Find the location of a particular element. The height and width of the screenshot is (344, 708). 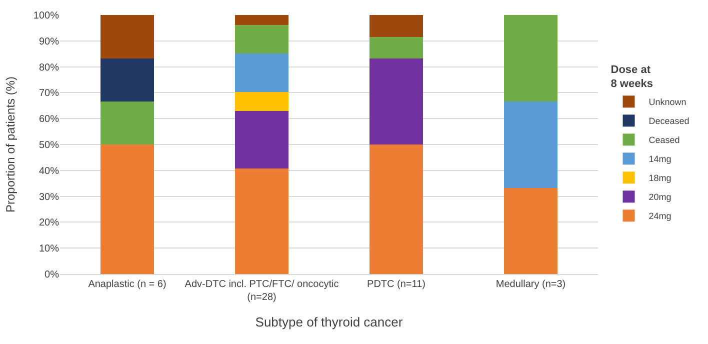

y-tick-label: 20% is located at coordinates (49, 223).